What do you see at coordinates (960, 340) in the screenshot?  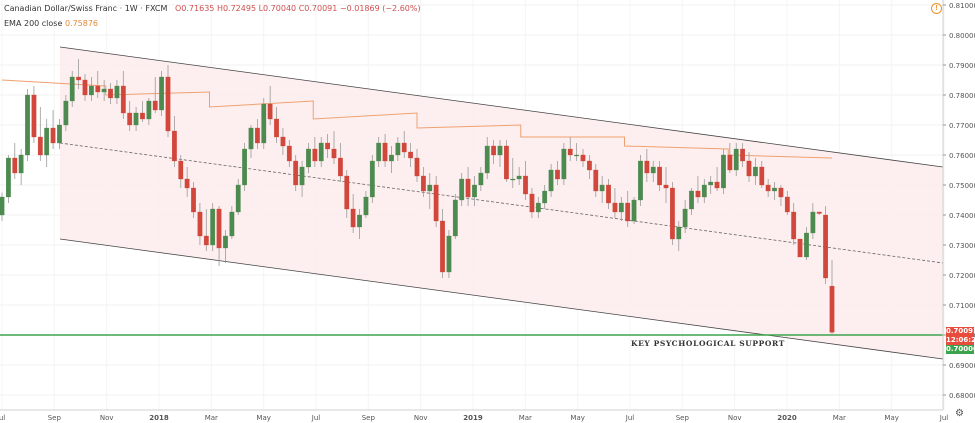 I see `countdown-tag: 12:06:26` at bounding box center [960, 340].